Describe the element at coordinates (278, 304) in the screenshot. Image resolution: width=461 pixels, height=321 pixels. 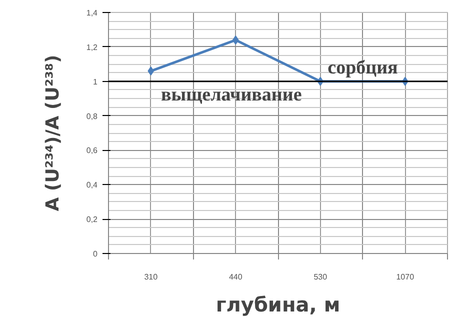
I see `x-axis-title: глубина, м` at that location.